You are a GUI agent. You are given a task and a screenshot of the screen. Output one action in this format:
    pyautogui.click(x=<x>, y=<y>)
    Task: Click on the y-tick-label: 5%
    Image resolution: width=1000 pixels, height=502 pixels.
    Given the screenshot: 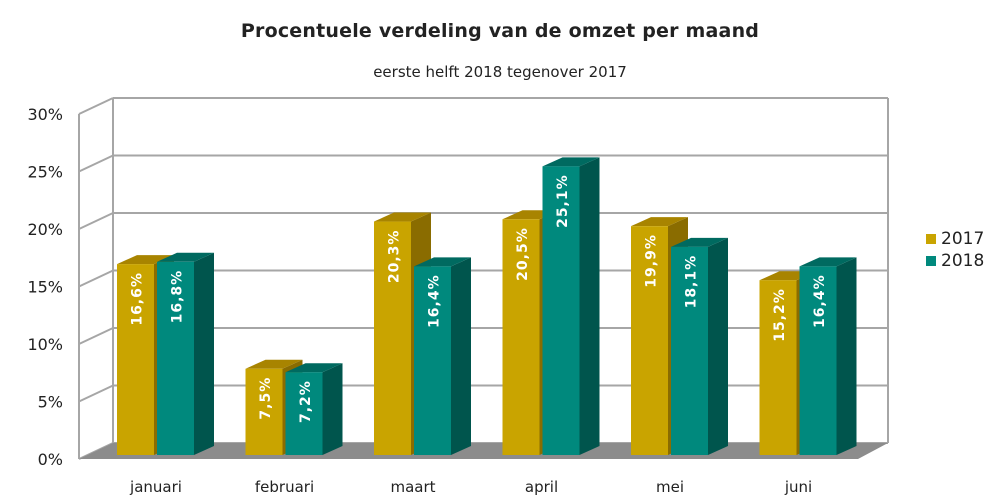 What is the action you would take?
    pyautogui.click(x=50, y=402)
    